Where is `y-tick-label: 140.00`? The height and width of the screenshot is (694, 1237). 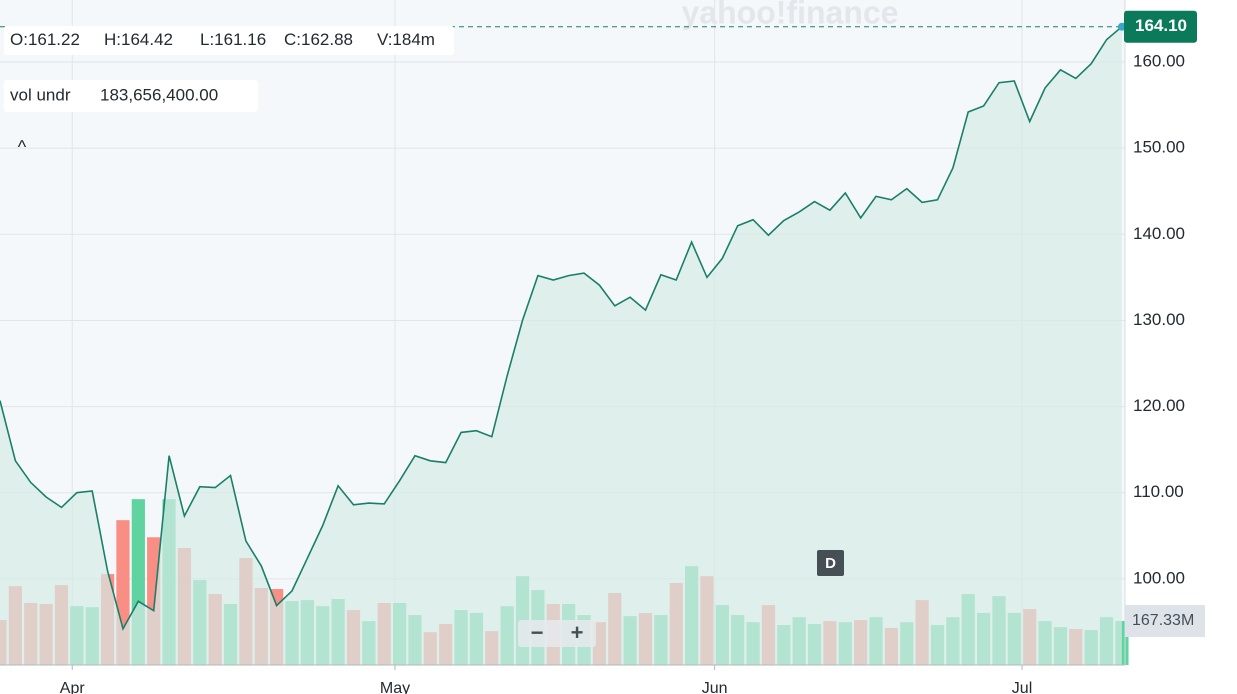 y-tick-label: 140.00 is located at coordinates (1159, 233).